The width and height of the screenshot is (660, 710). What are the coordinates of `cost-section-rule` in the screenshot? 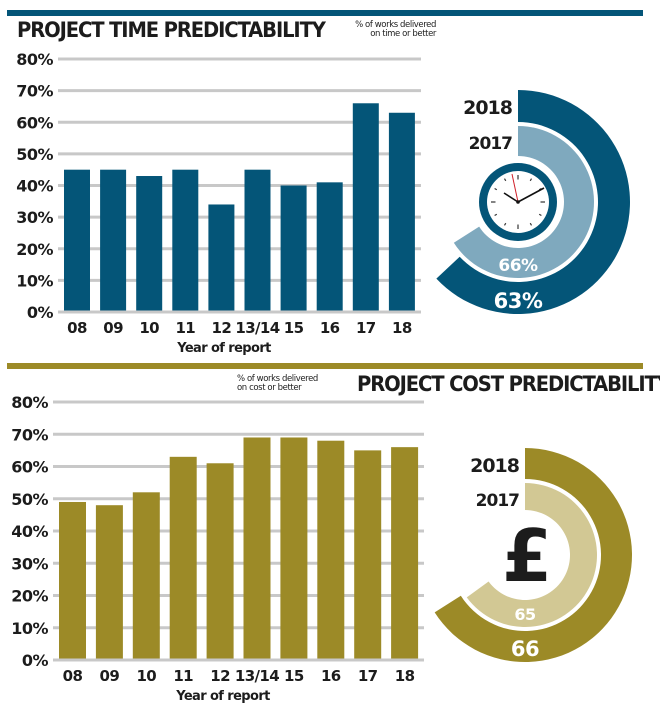 It's located at (325, 366).